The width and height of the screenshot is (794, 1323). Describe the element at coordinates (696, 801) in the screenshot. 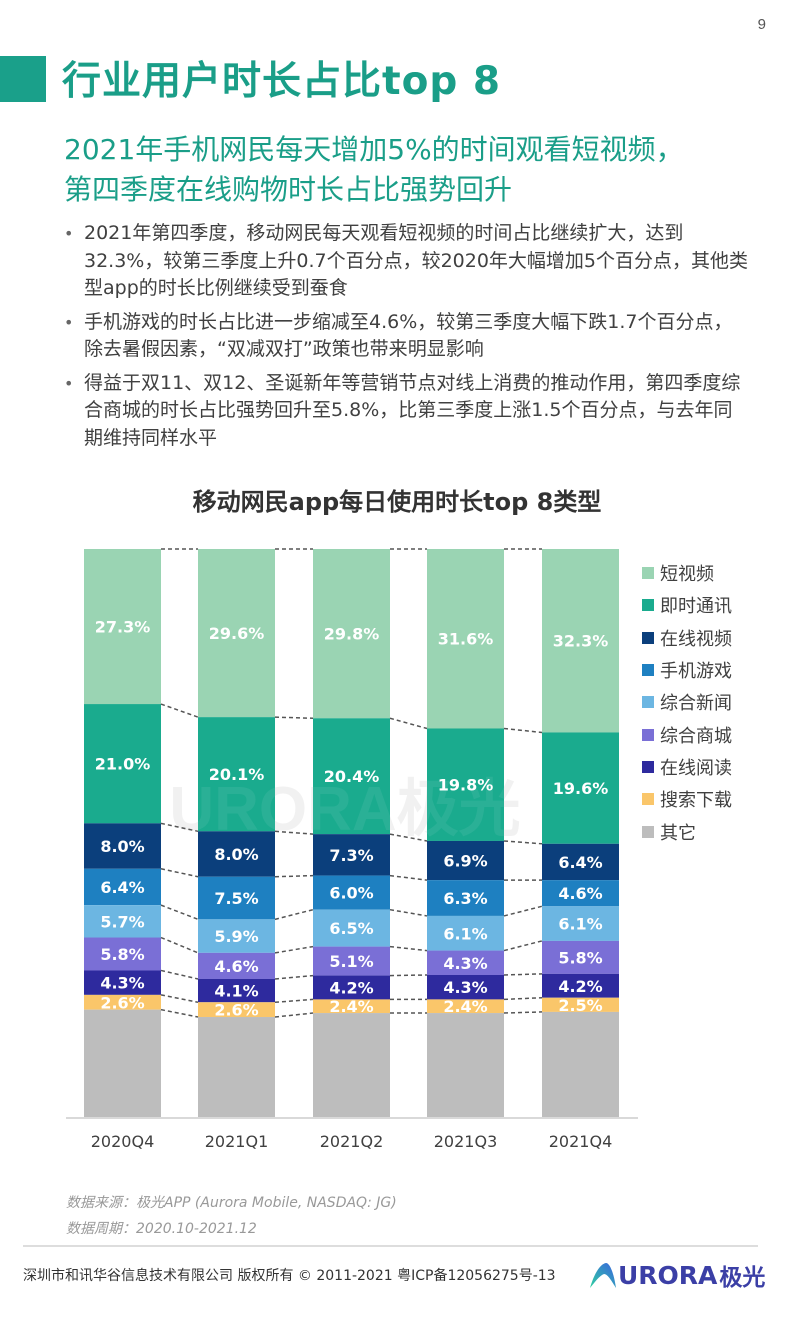

I see `legend-label: 搜索下载` at that location.